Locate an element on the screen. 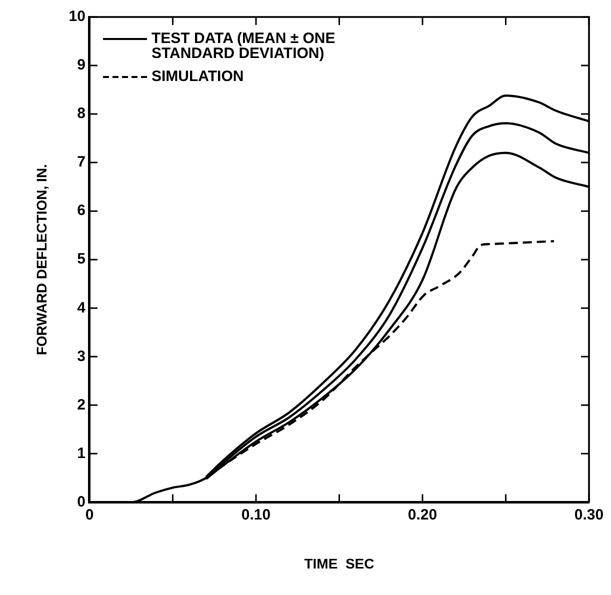  y-tick-label: 9 is located at coordinates (81, 65).